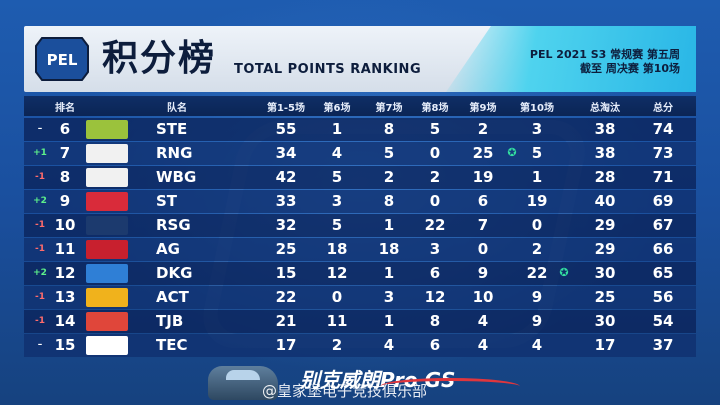 The height and width of the screenshot is (405, 720). Describe the element at coordinates (537, 345) in the screenshot. I see `cell-g10: 4` at that location.